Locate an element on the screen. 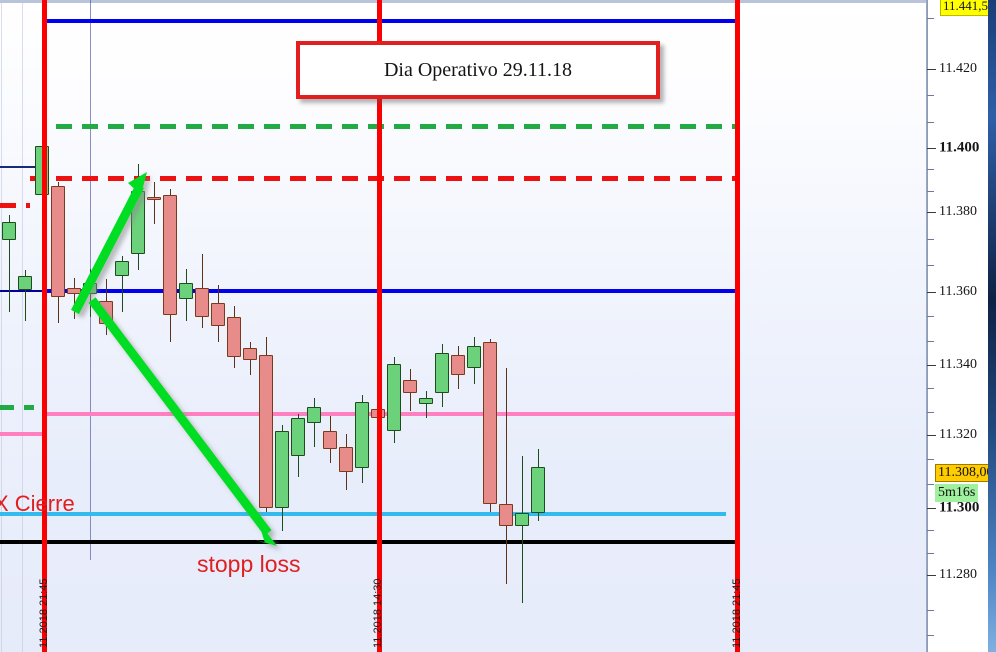 The width and height of the screenshot is (996, 652). level-navy-left-marker is located at coordinates (21, 167).